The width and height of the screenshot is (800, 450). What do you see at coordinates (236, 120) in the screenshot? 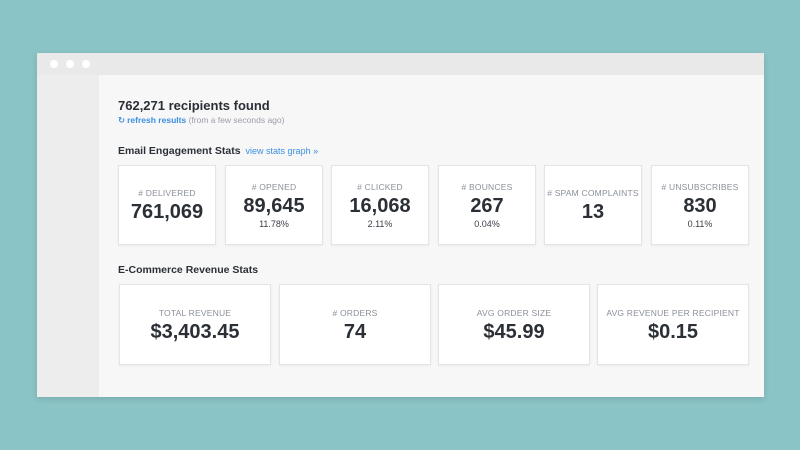
I see `refresh-note: (from a few seconds ago)` at bounding box center [236, 120].